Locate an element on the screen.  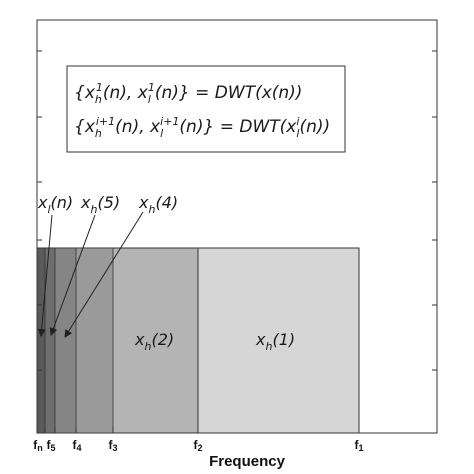
x-axis-title: Frequency is located at coordinates (247, 461).